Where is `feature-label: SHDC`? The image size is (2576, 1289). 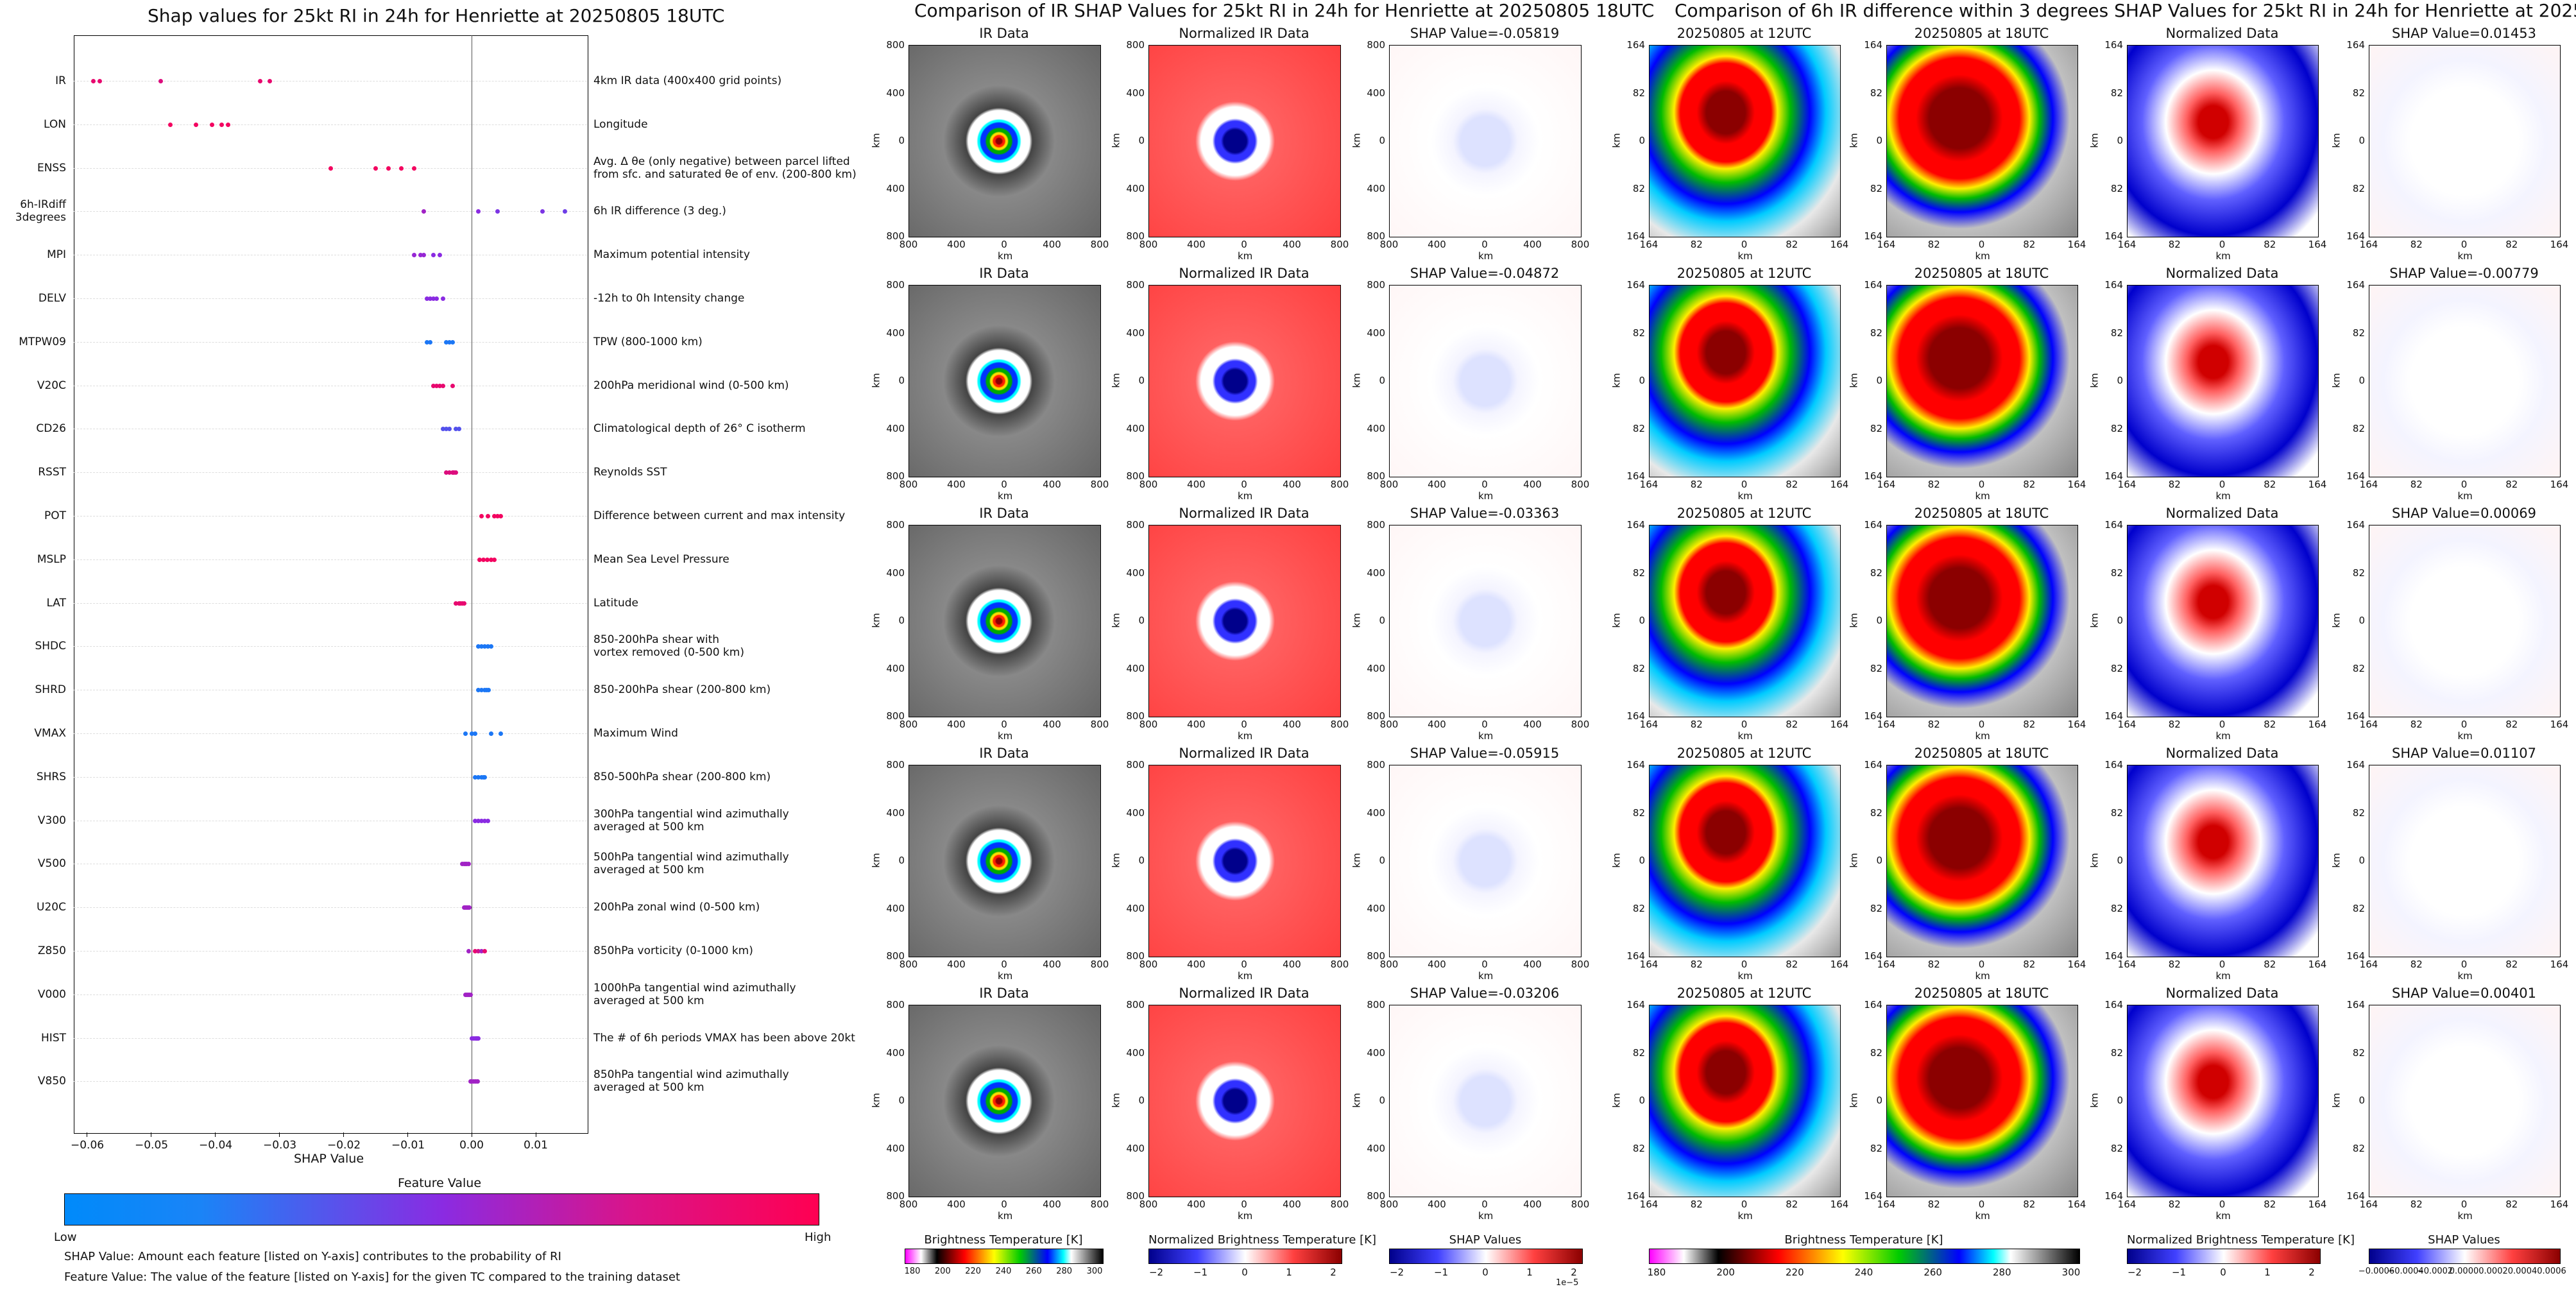
feature-label: SHDC is located at coordinates (50, 646).